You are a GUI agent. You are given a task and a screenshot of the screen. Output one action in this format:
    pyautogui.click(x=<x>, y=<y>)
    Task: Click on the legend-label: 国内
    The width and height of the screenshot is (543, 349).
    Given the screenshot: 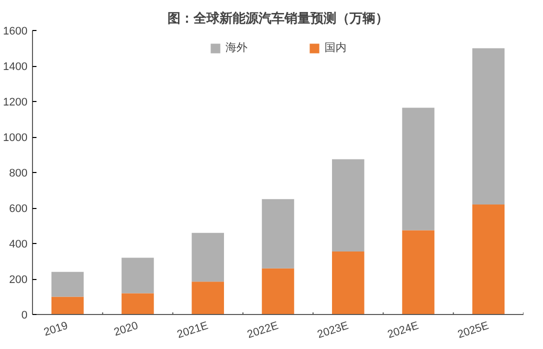 What is the action you would take?
    pyautogui.click(x=335, y=48)
    